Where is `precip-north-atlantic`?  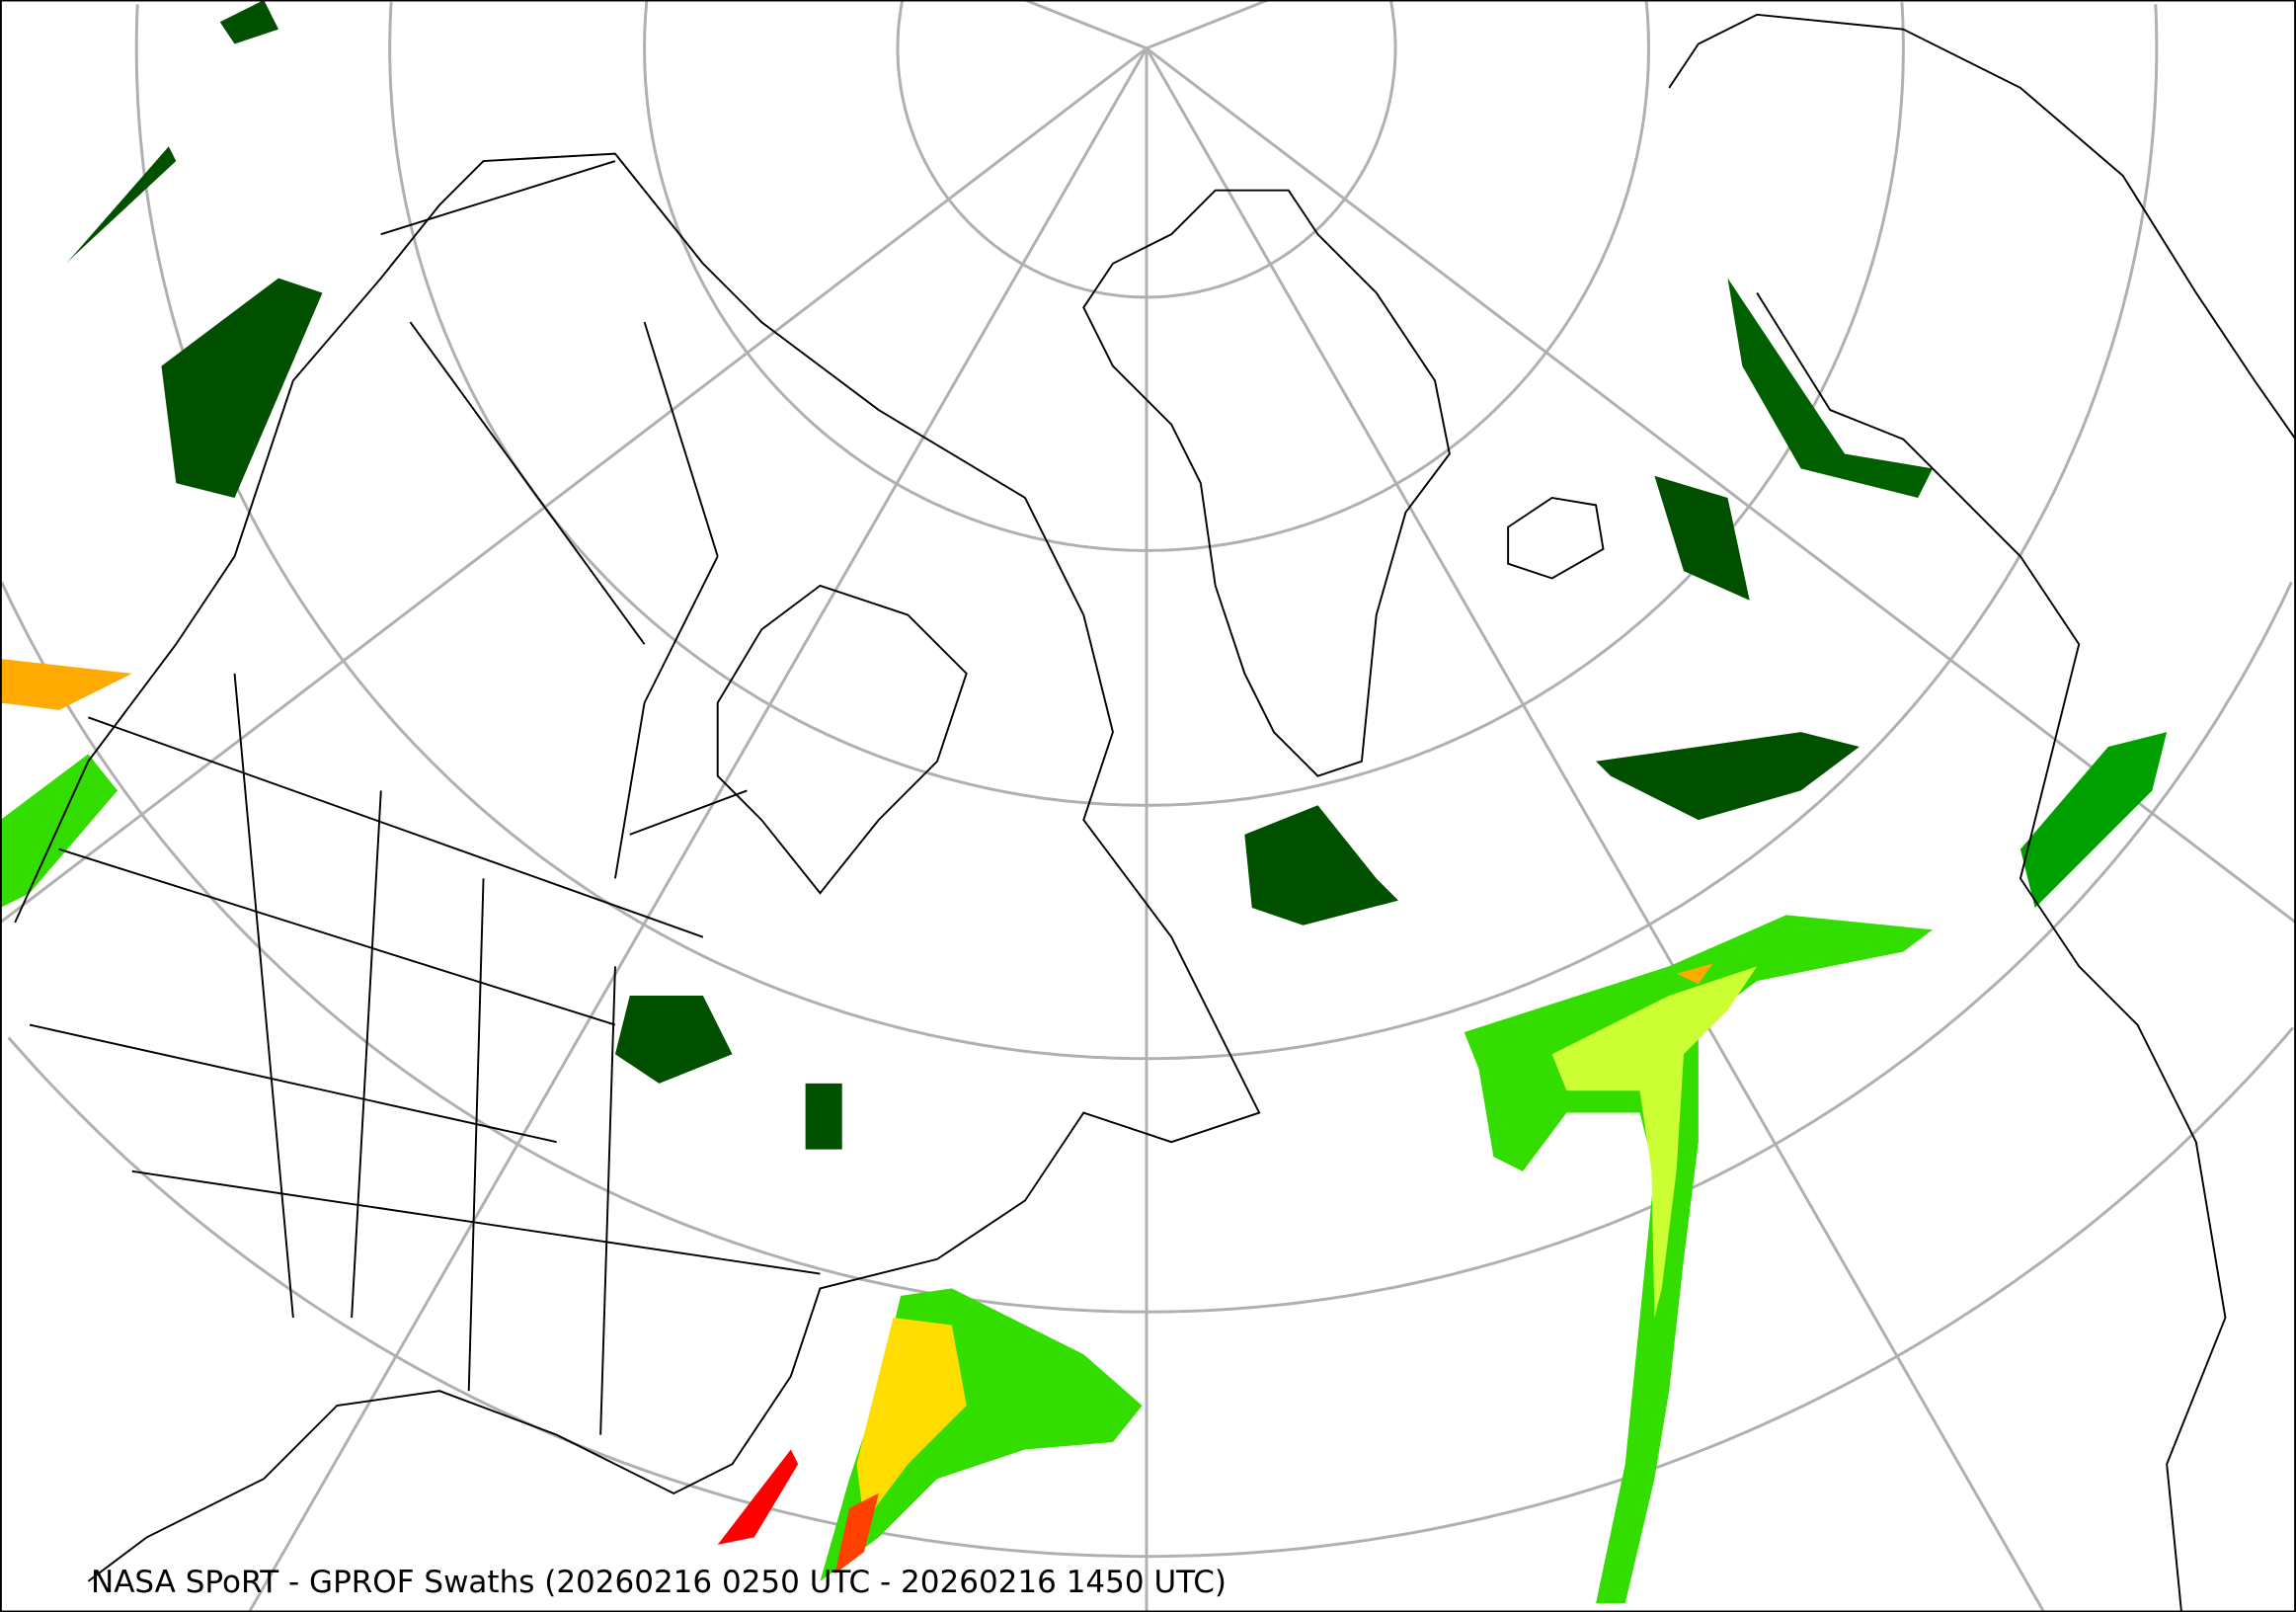 precip-north-atlantic is located at coordinates (1728, 777).